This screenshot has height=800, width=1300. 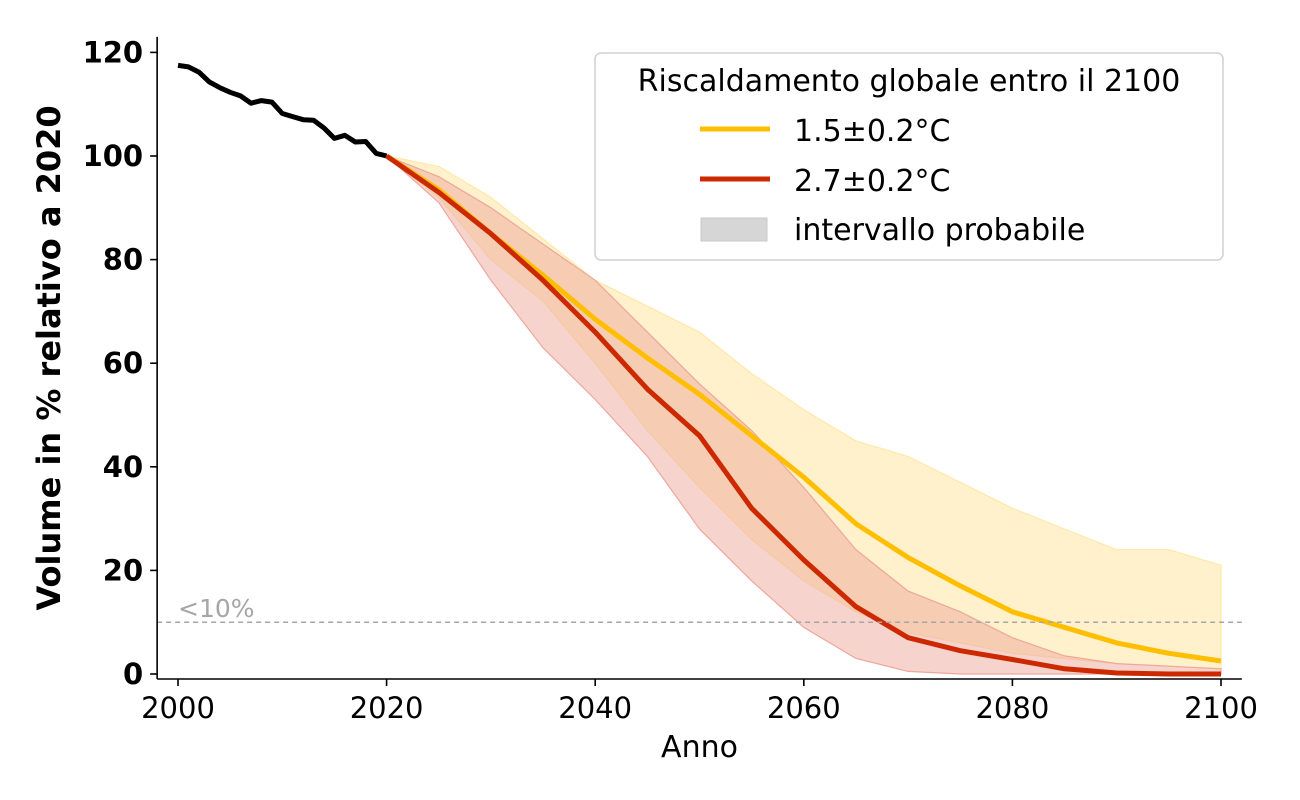 I want to click on x-tick-label: 2020, so click(x=387, y=708).